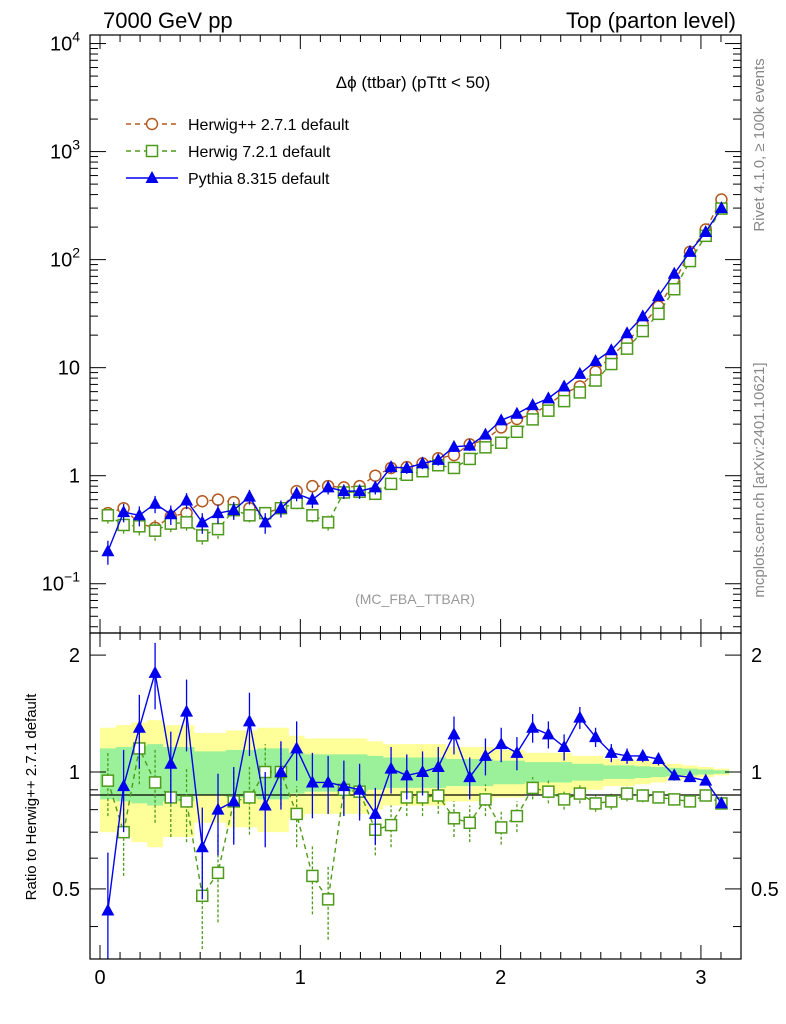 This screenshot has height=1024, width=786. I want to click on legend-label: Pythia 8.315 default, so click(259, 179).